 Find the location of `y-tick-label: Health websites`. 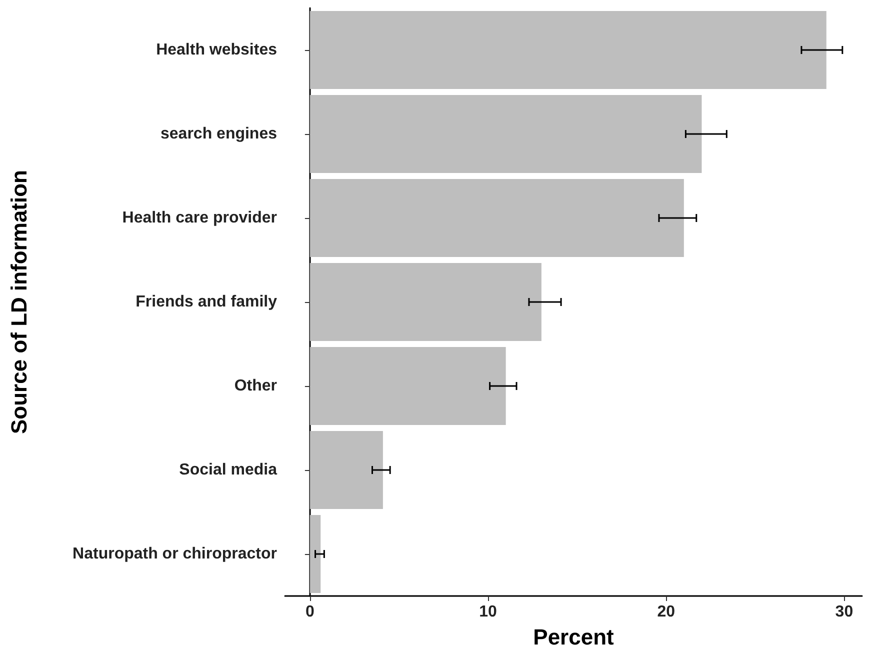

y-tick-label: Health websites is located at coordinates (217, 50).